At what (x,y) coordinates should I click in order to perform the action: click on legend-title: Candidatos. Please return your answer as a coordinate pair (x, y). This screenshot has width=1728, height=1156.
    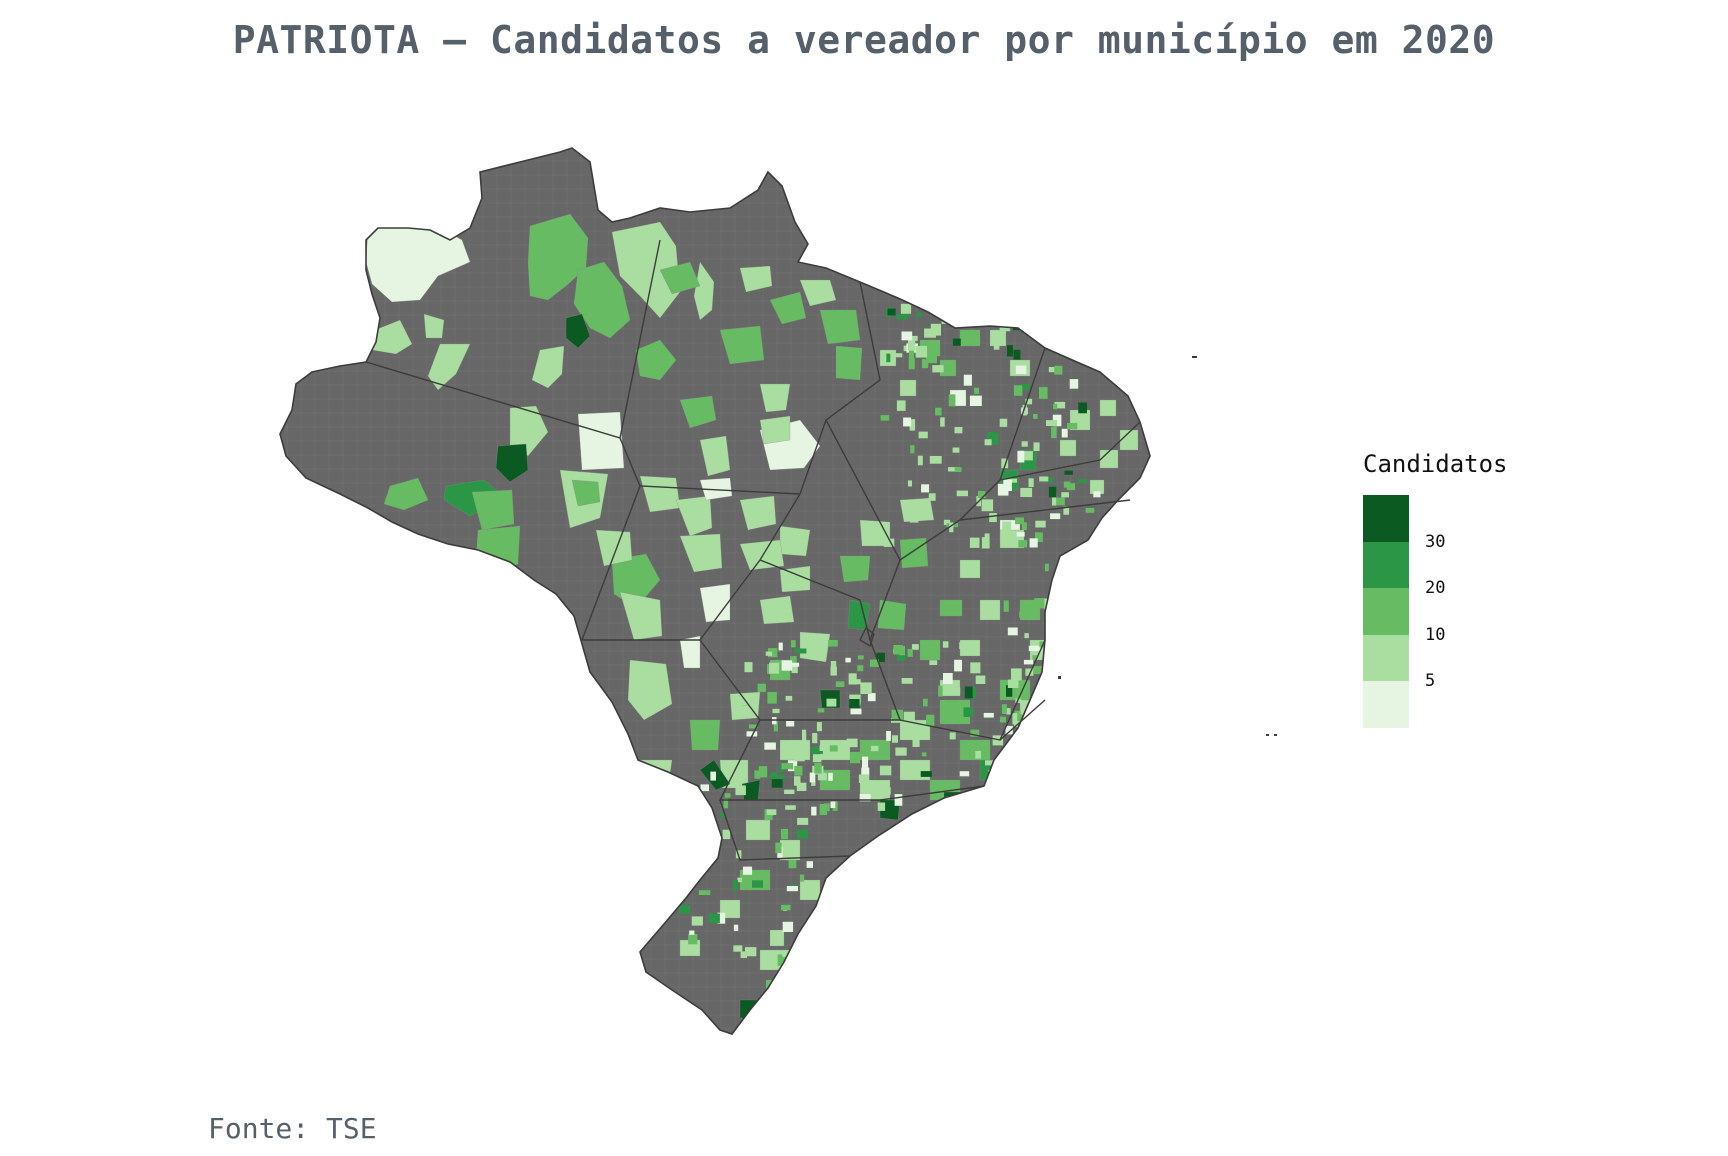
    Looking at the image, I should click on (1435, 464).